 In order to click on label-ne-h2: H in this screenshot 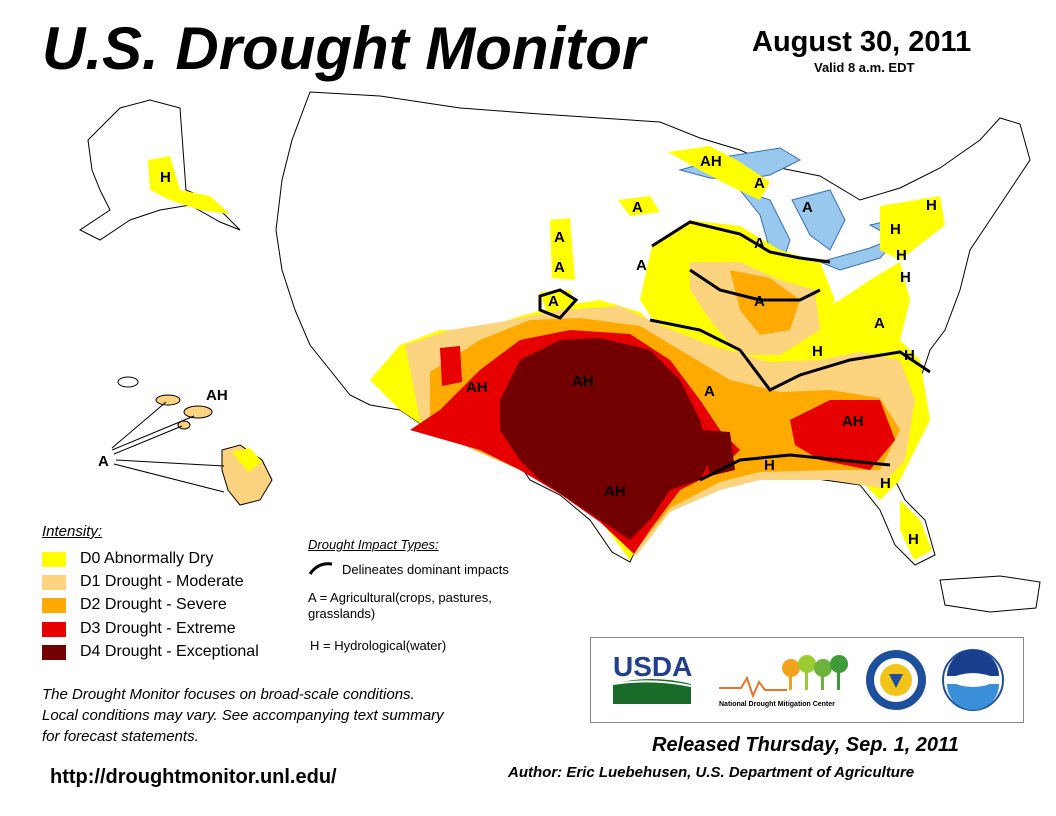, I will do `click(895, 229)`.